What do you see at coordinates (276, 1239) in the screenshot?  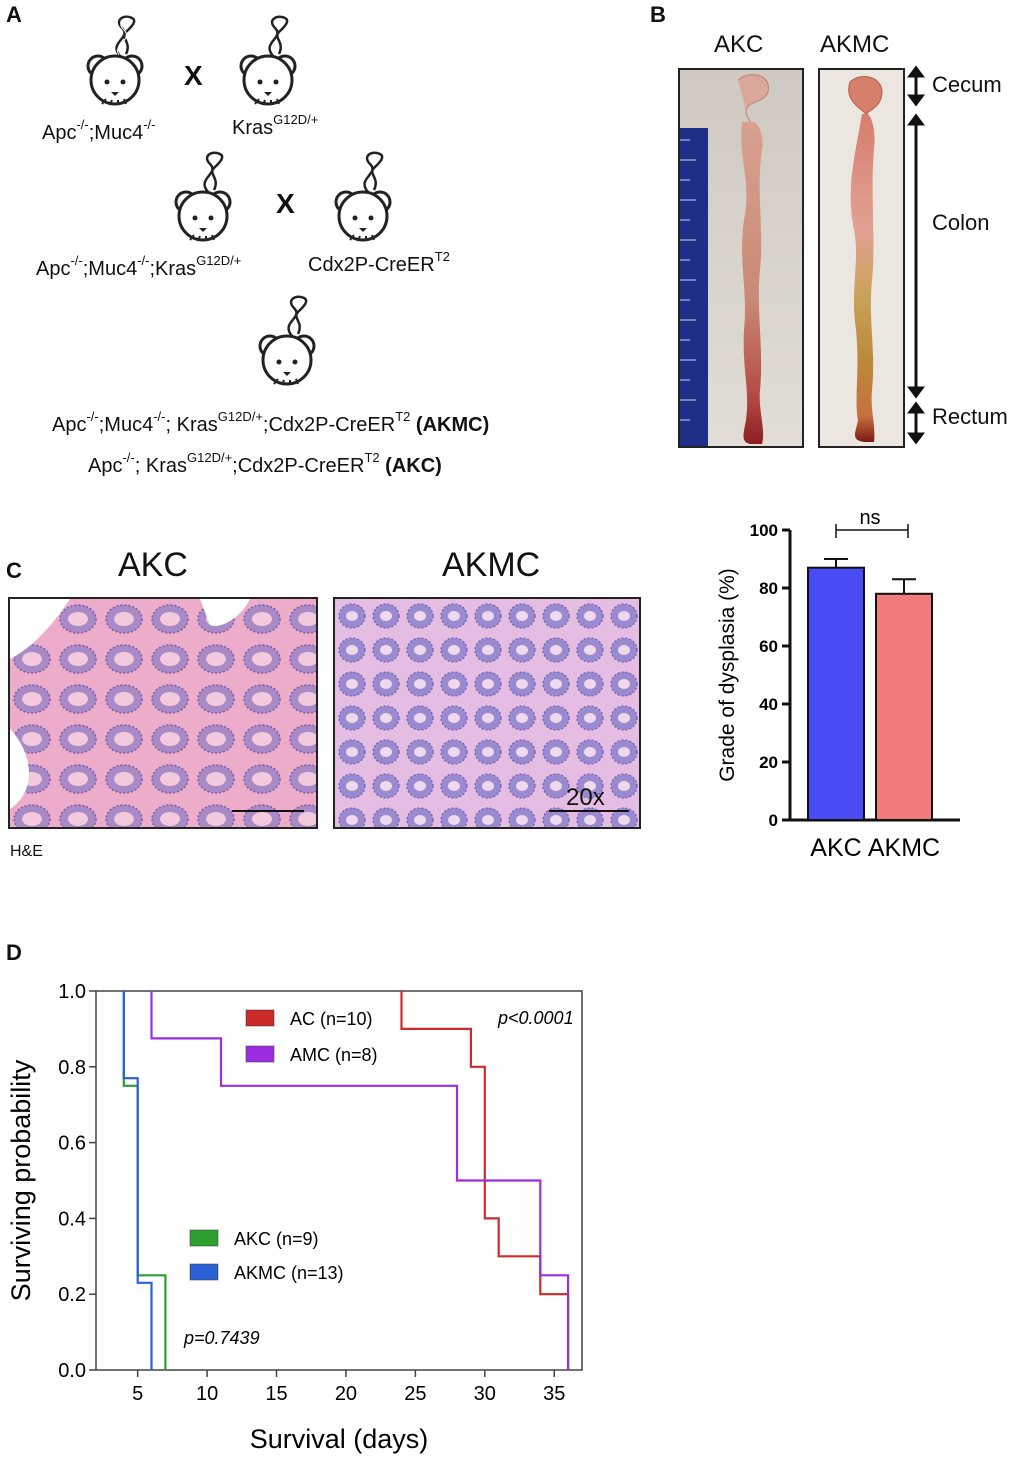 I see `legend-label: AKC (n=9)` at bounding box center [276, 1239].